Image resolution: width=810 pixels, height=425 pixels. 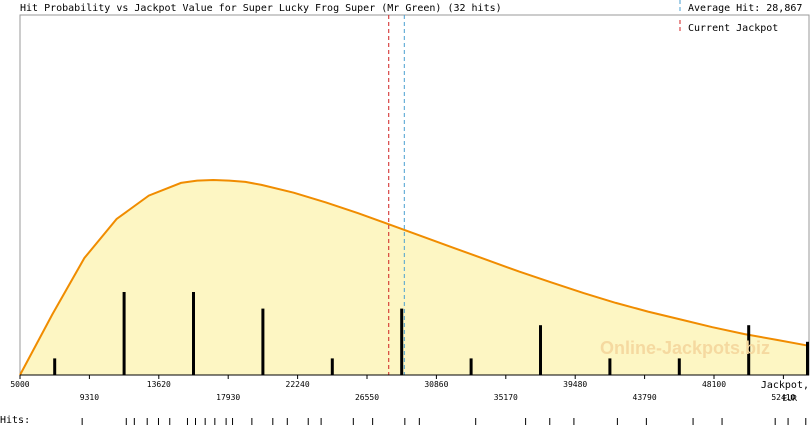 I want to click on watermark: Online-Jackpots.biz, so click(x=685, y=348).